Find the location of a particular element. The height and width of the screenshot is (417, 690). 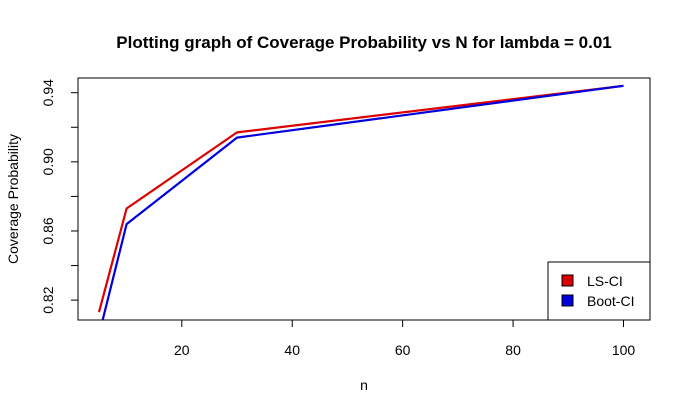

x-axis-label: n is located at coordinates (364, 385).